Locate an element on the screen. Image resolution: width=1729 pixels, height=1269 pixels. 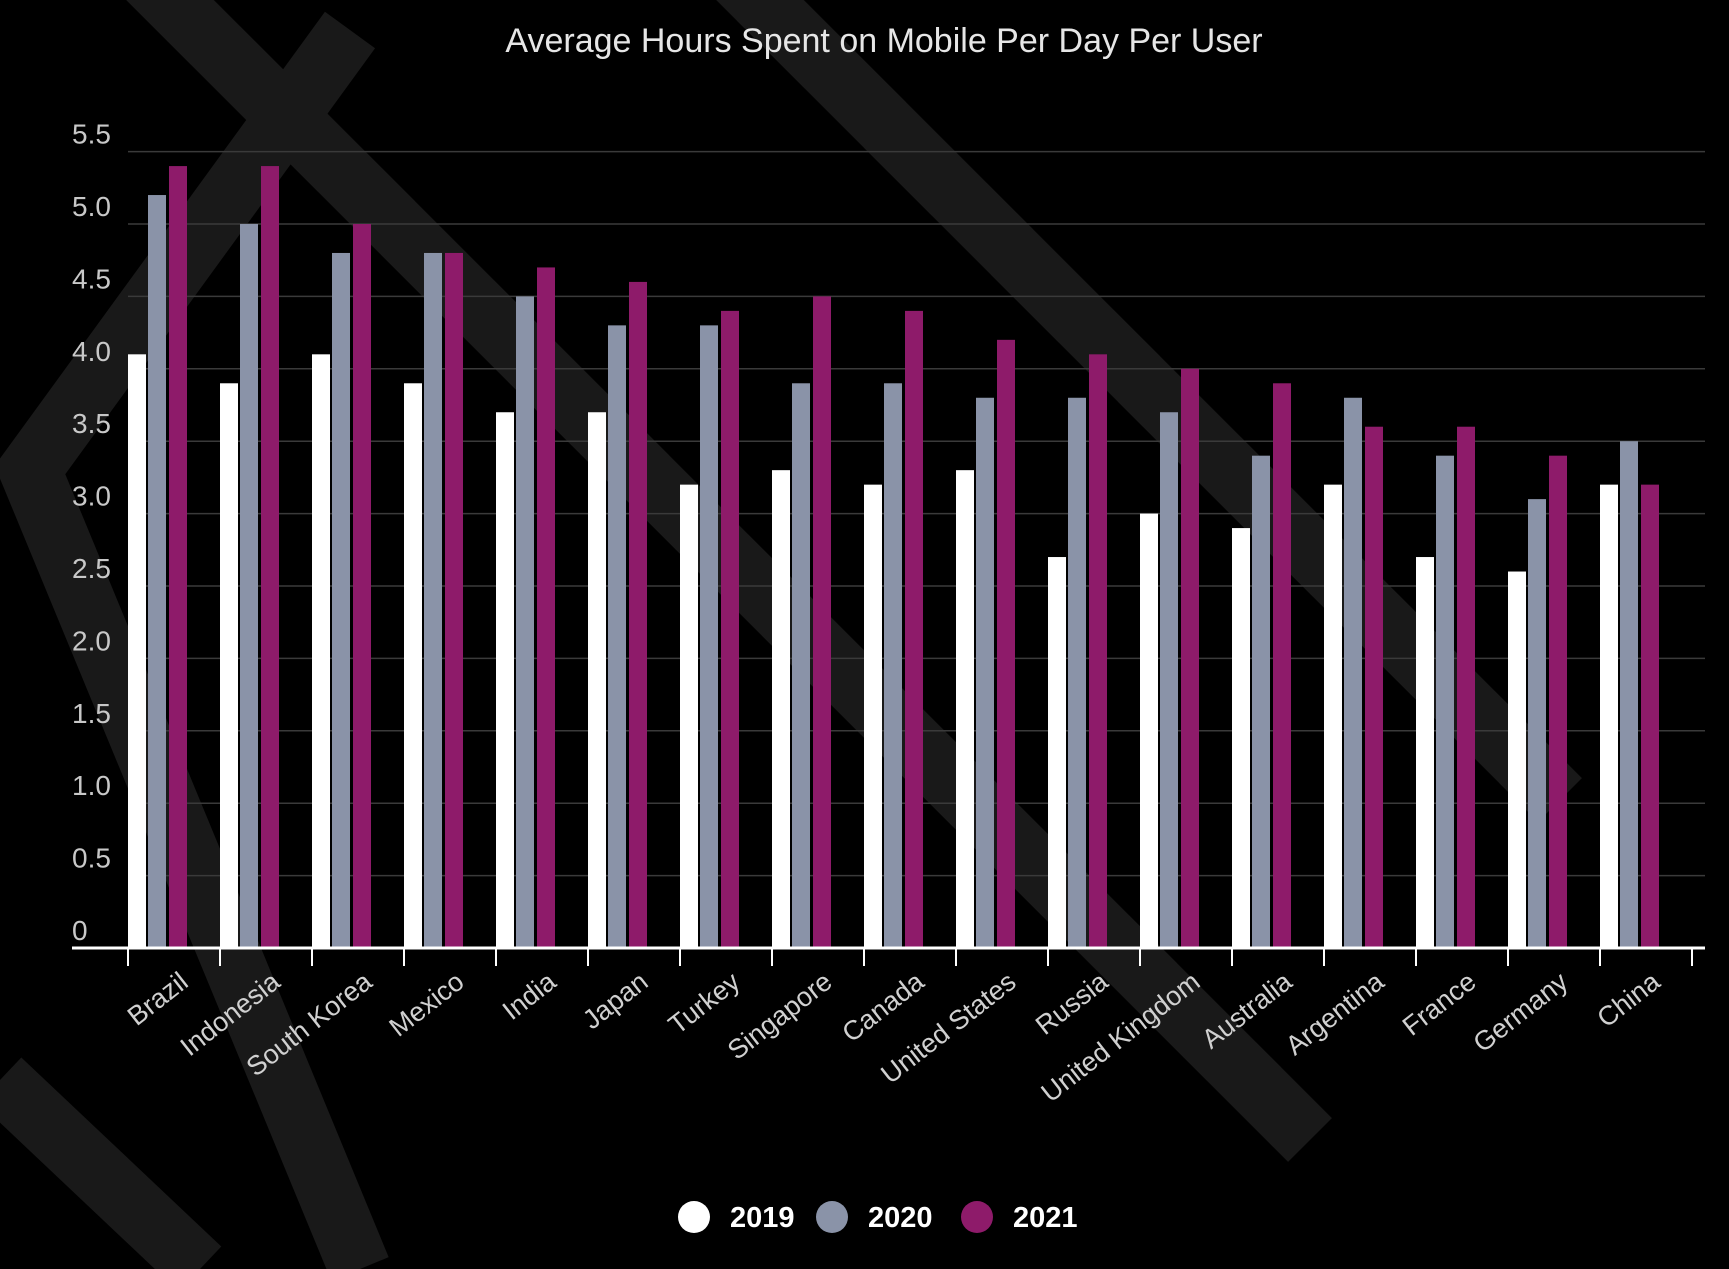
bar-2021-brazil is located at coordinates (178, 557).